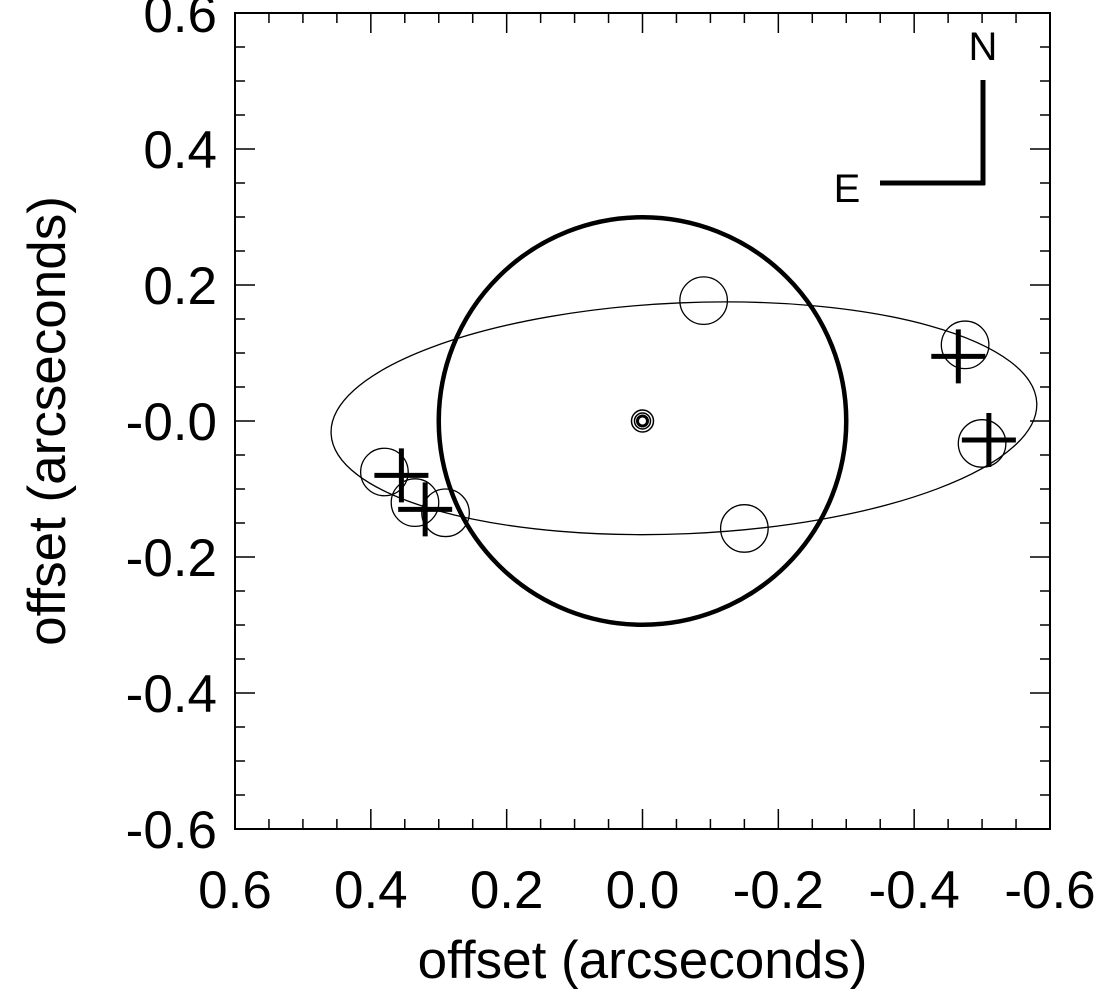 The image size is (1115, 993). I want to click on y-tick-label: 0.4, so click(180, 150).